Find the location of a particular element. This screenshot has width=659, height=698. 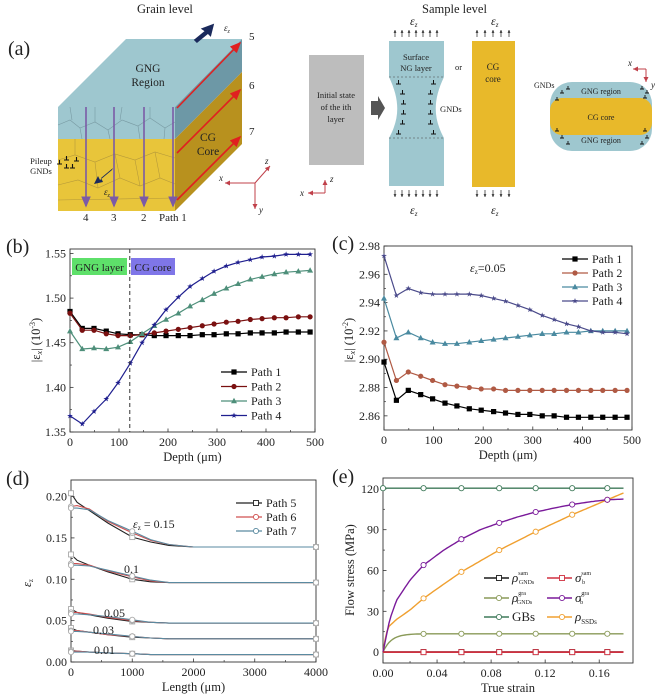

cross-axis-y: y is located at coordinates (652, 85).